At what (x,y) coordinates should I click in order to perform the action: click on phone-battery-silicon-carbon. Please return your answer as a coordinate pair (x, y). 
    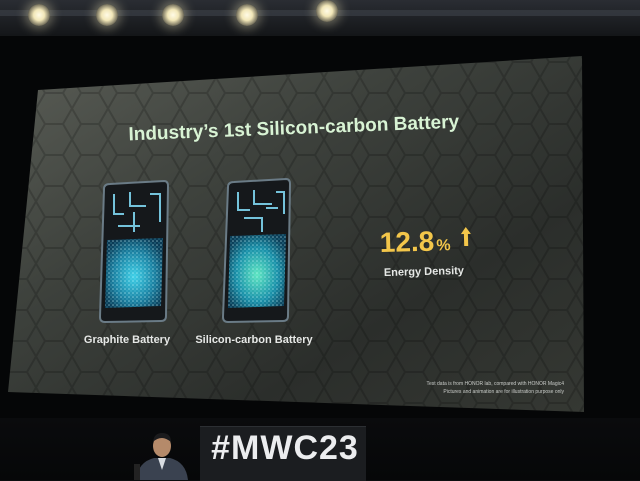
    Looking at the image, I should click on (256, 250).